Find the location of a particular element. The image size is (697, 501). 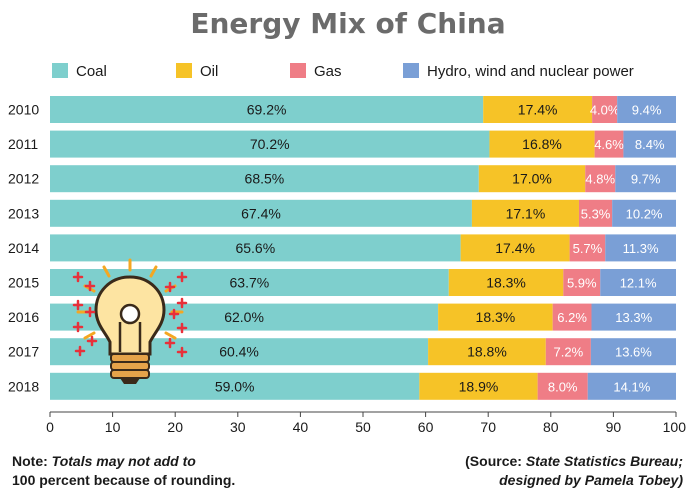

data-label-oil-2010: 17.4% is located at coordinates (538, 110).